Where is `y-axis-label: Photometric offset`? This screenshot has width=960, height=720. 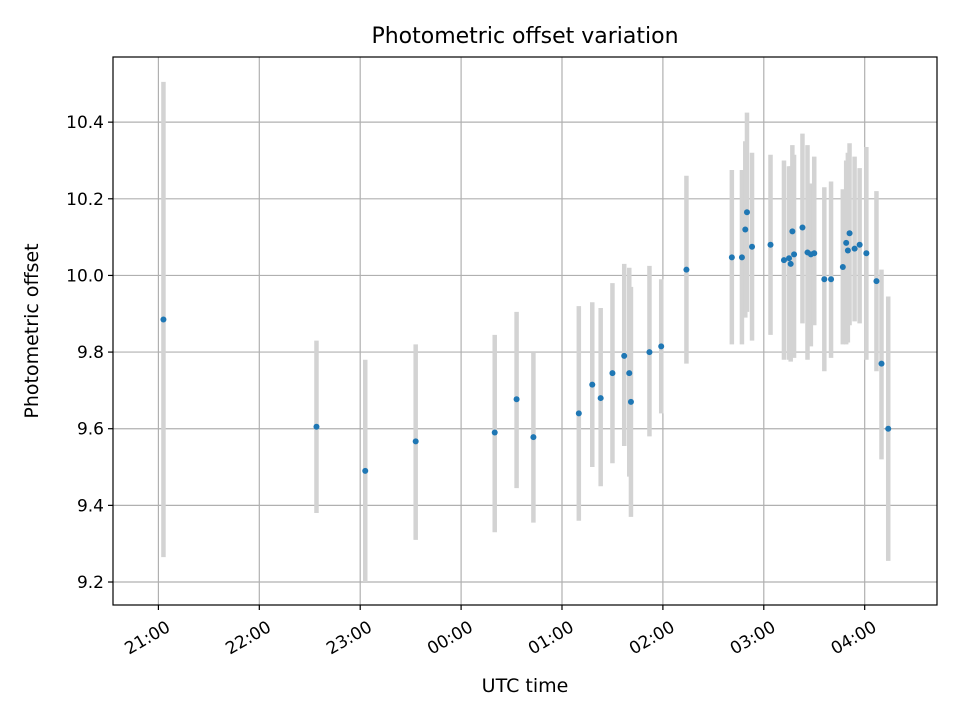 y-axis-label: Photometric offset is located at coordinates (32, 330).